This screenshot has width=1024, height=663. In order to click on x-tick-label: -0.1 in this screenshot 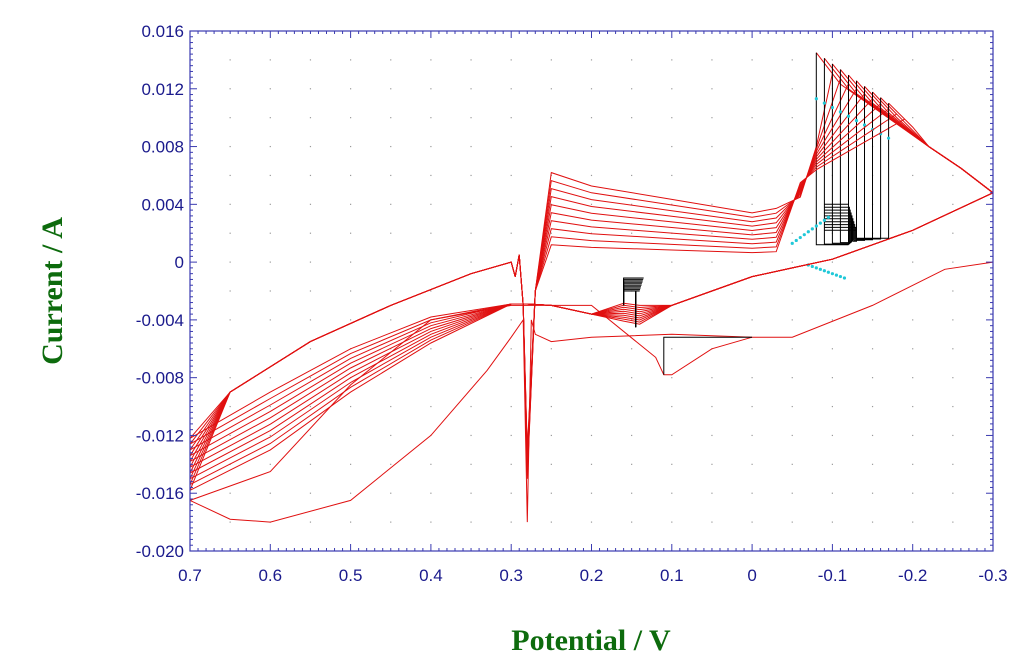, I will do `click(832, 575)`.